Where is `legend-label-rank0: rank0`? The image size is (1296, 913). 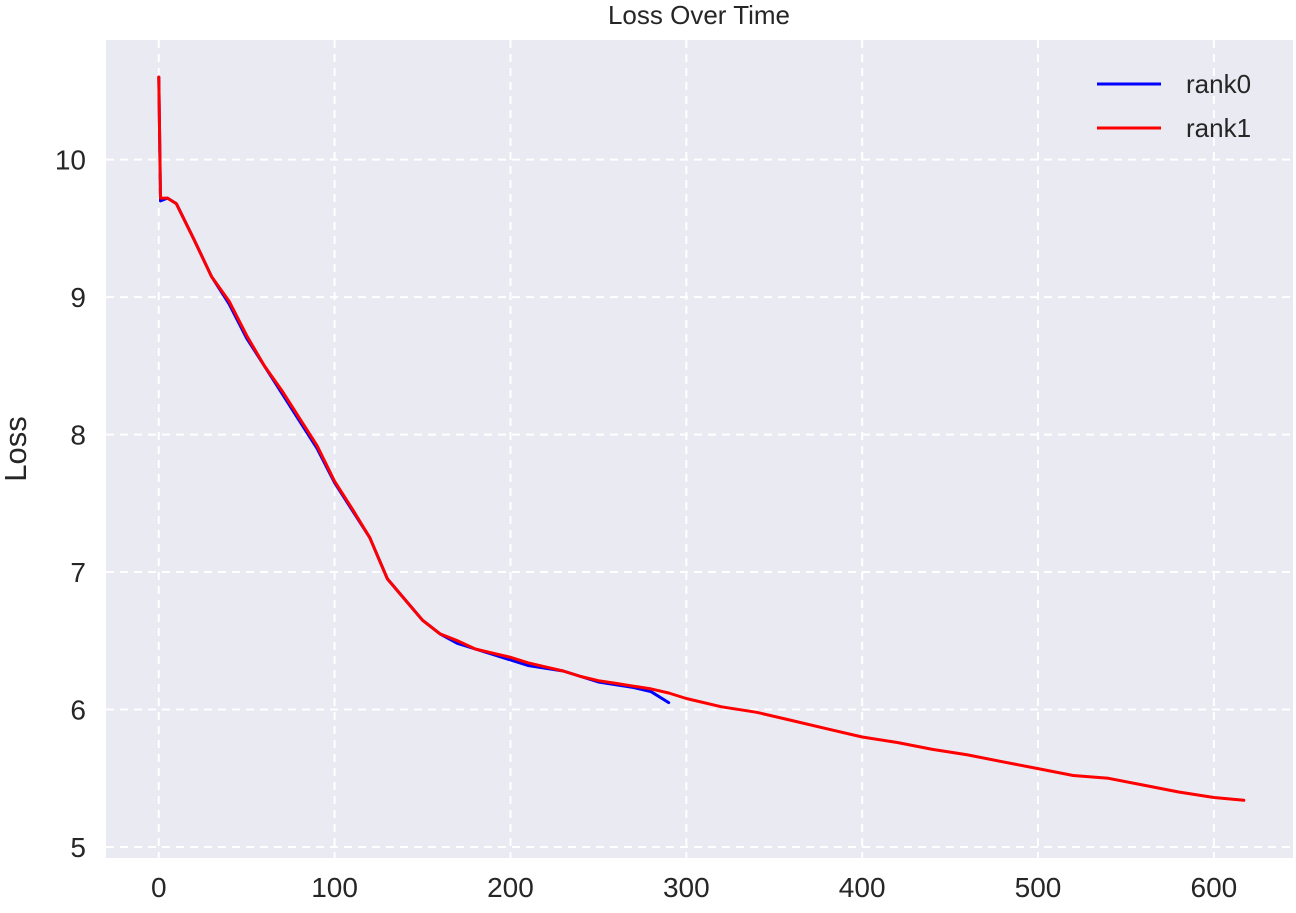
legend-label-rank0: rank0 is located at coordinates (1218, 84).